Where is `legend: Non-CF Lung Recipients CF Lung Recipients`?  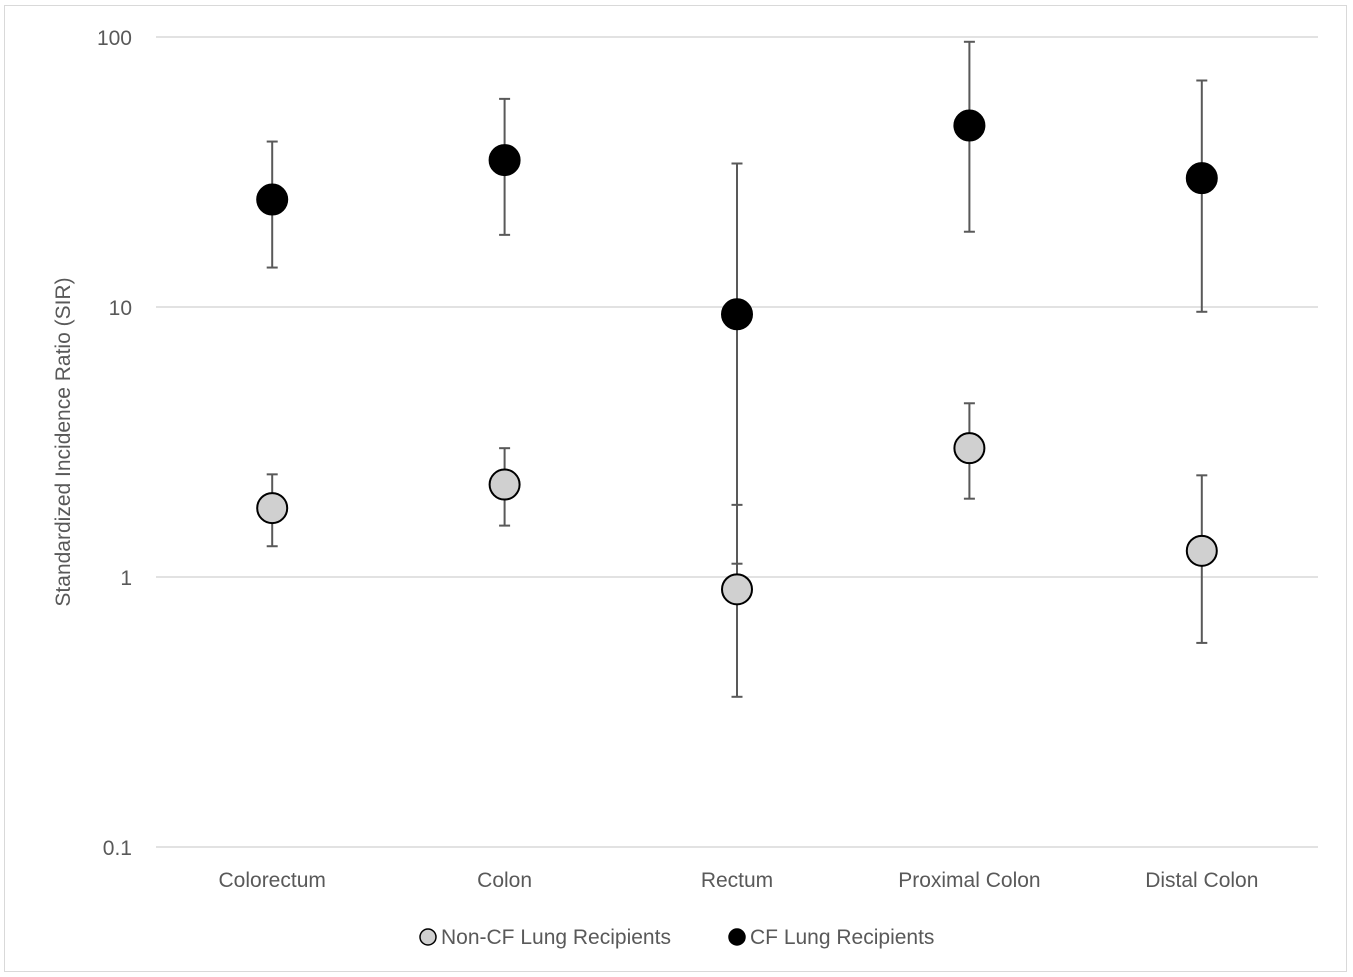 legend: Non-CF Lung Recipients CF Lung Recipients is located at coordinates (676, 937).